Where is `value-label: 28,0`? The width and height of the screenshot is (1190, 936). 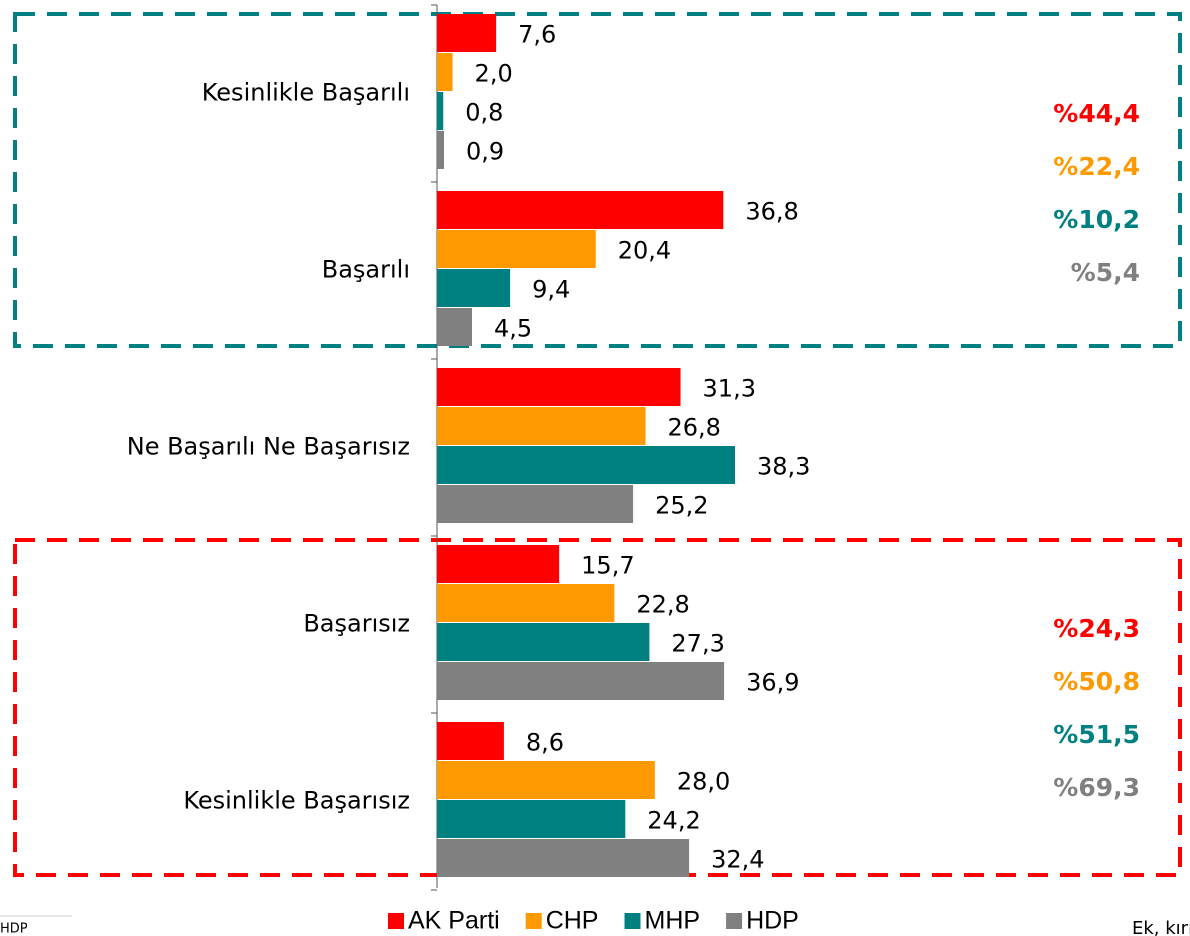 value-label: 28,0 is located at coordinates (703, 782).